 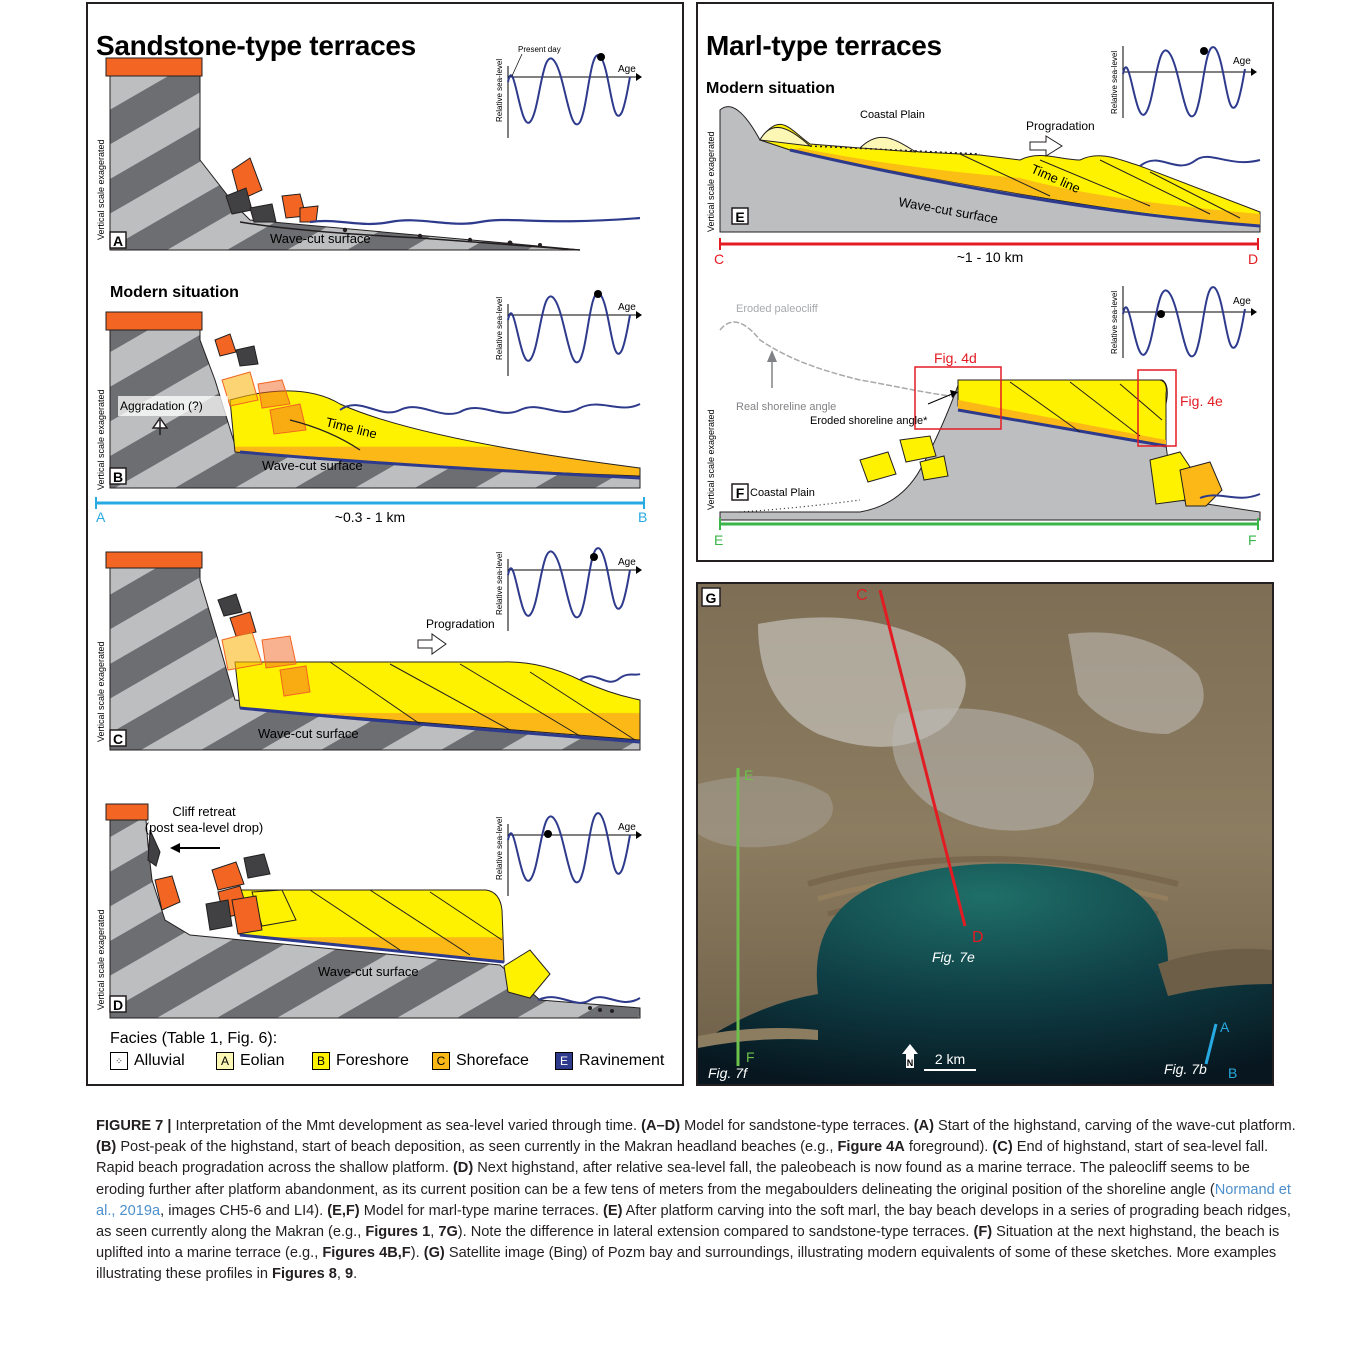 I want to click on legend-item-shoreface: C Shoreface, so click(x=480, y=1061).